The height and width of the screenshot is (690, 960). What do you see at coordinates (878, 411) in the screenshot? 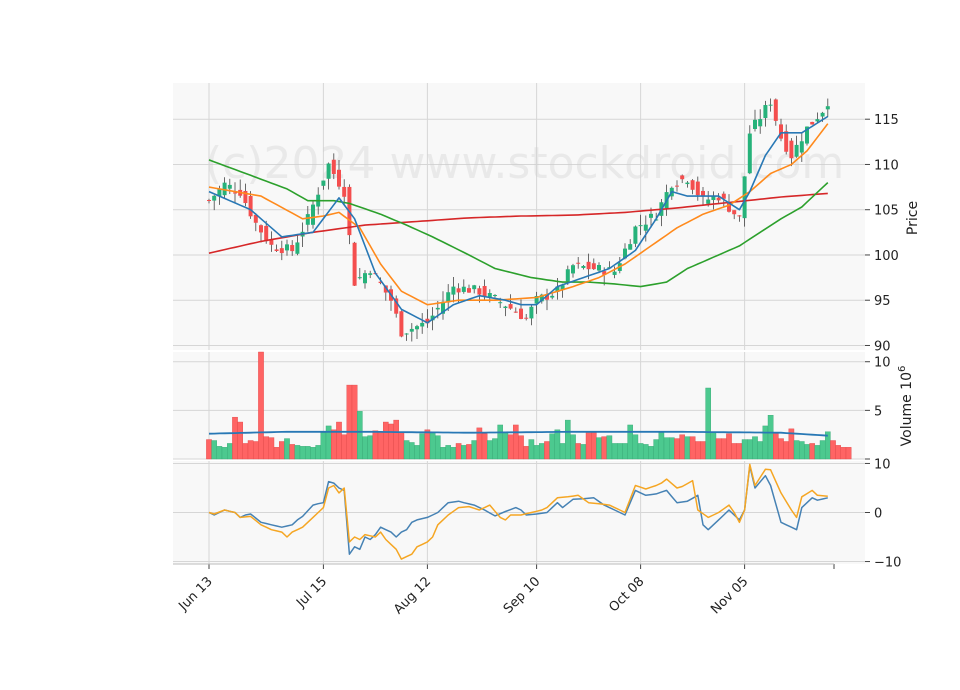
I see `y-tick-label: 5` at bounding box center [878, 411].